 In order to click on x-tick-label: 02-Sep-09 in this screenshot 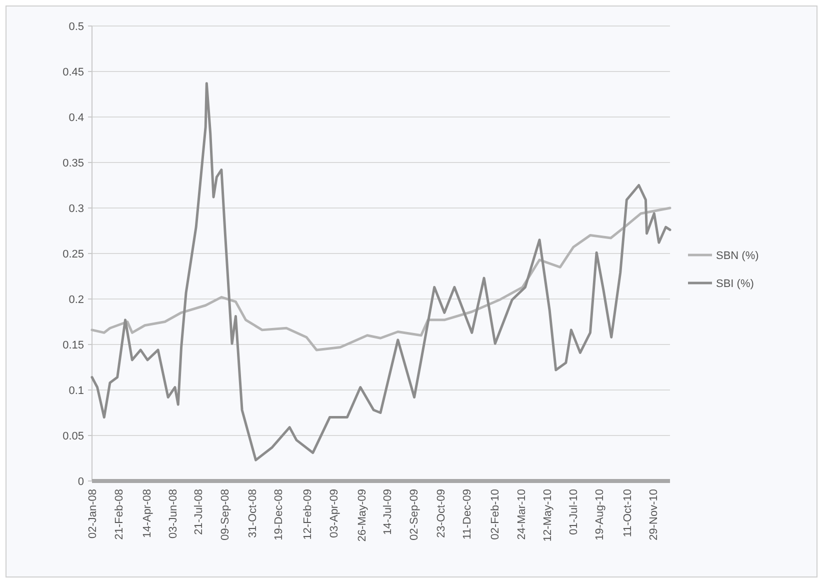, I will do `click(414, 514)`.